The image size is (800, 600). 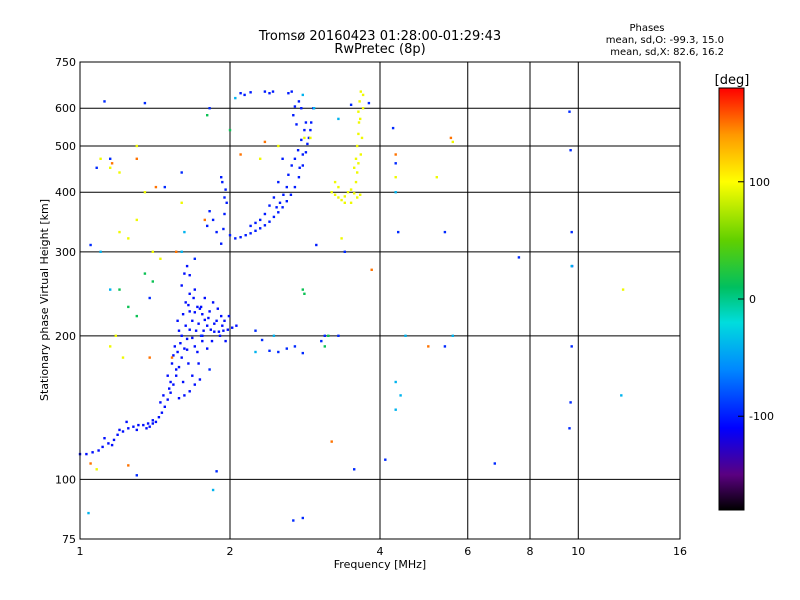 I want to click on colorbar-tick-label: -100, so click(x=761, y=416).